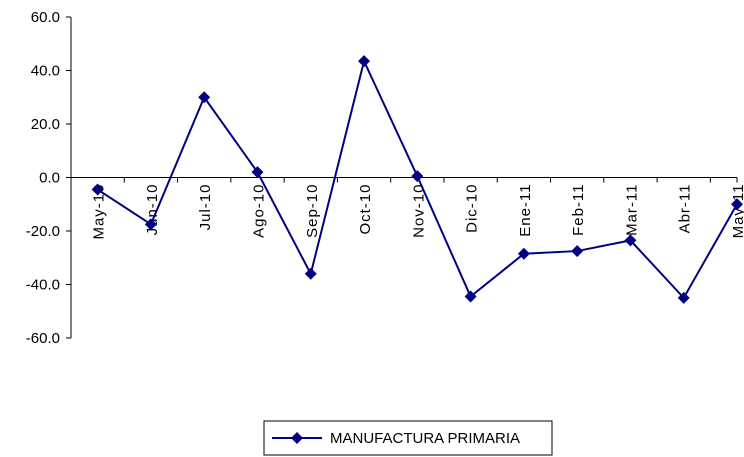  Describe the element at coordinates (45, 17) in the screenshot. I see `y-tick-label: 60.0` at that location.